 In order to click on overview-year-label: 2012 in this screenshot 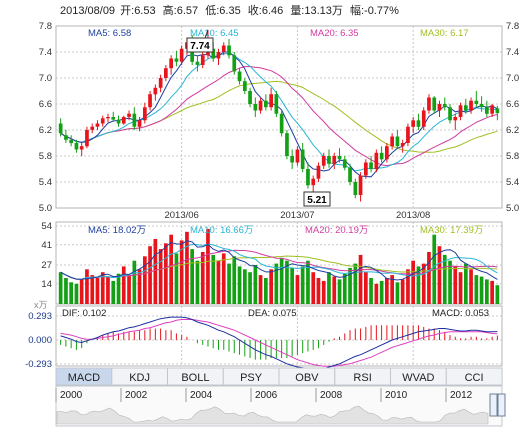, I will do `click(461, 395)`.